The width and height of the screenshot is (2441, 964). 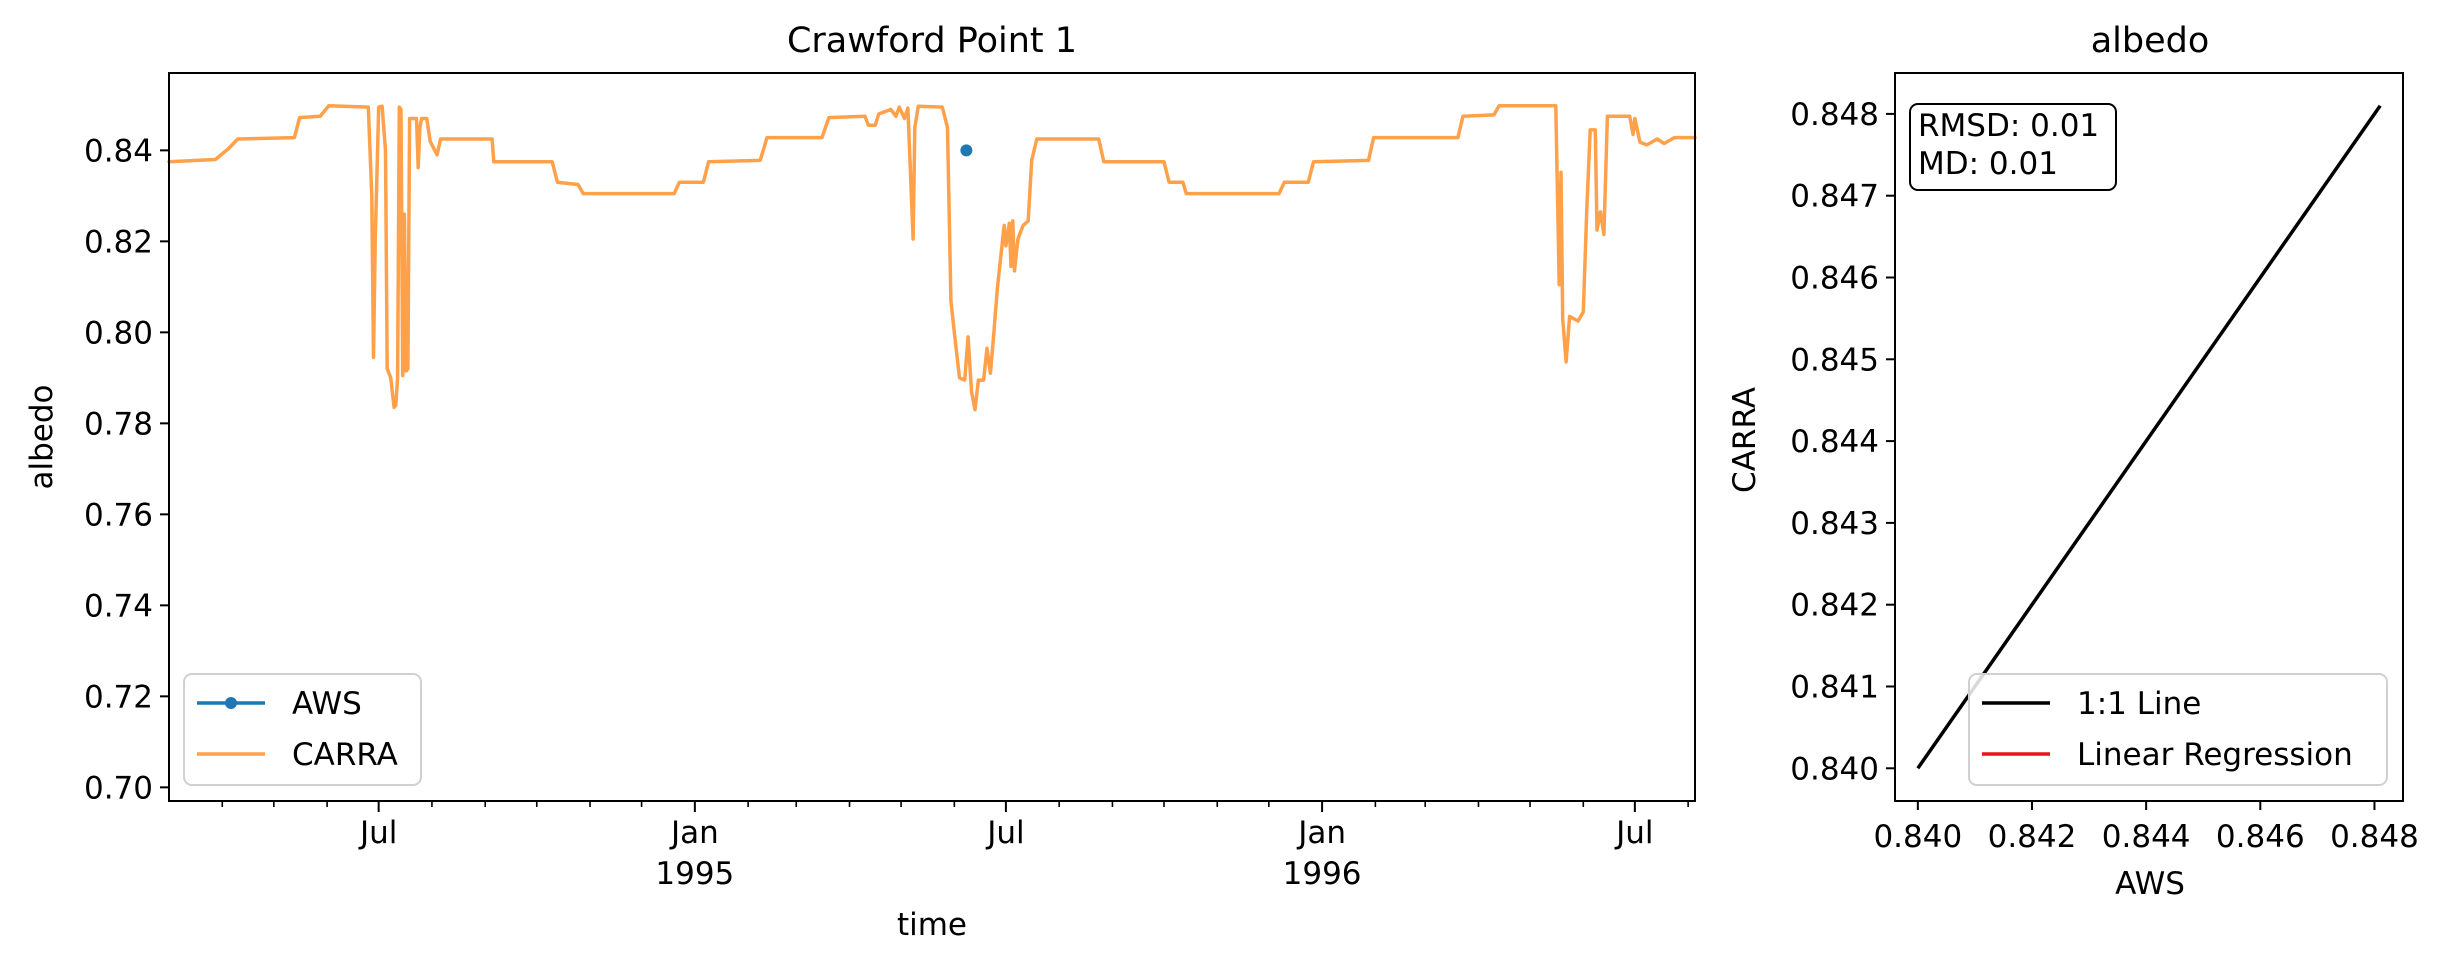 What do you see at coordinates (2260, 837) in the screenshot?
I see `x-tick-label: 0.846` at bounding box center [2260, 837].